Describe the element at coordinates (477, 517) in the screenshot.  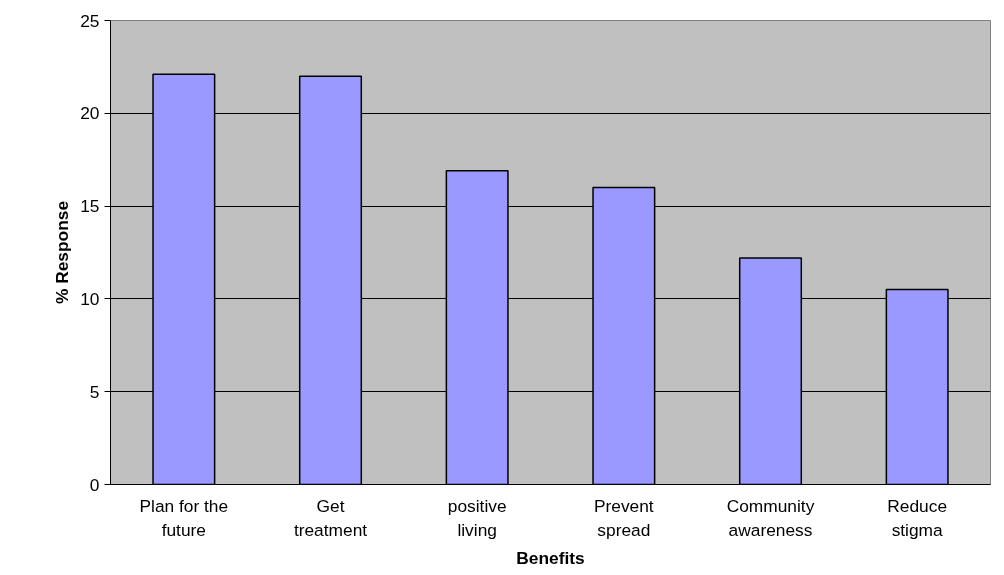
I see `x-tick-label: positive living` at that location.